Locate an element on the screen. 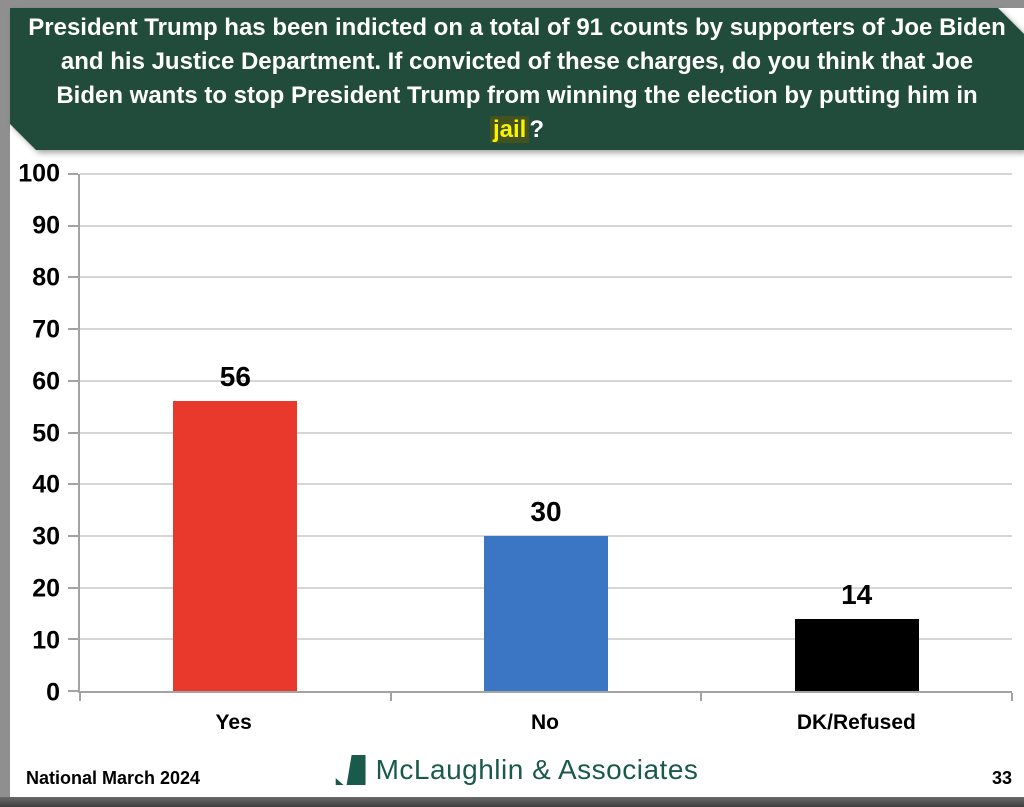  category-labels: Yes No DK/Refused is located at coordinates (545, 718).